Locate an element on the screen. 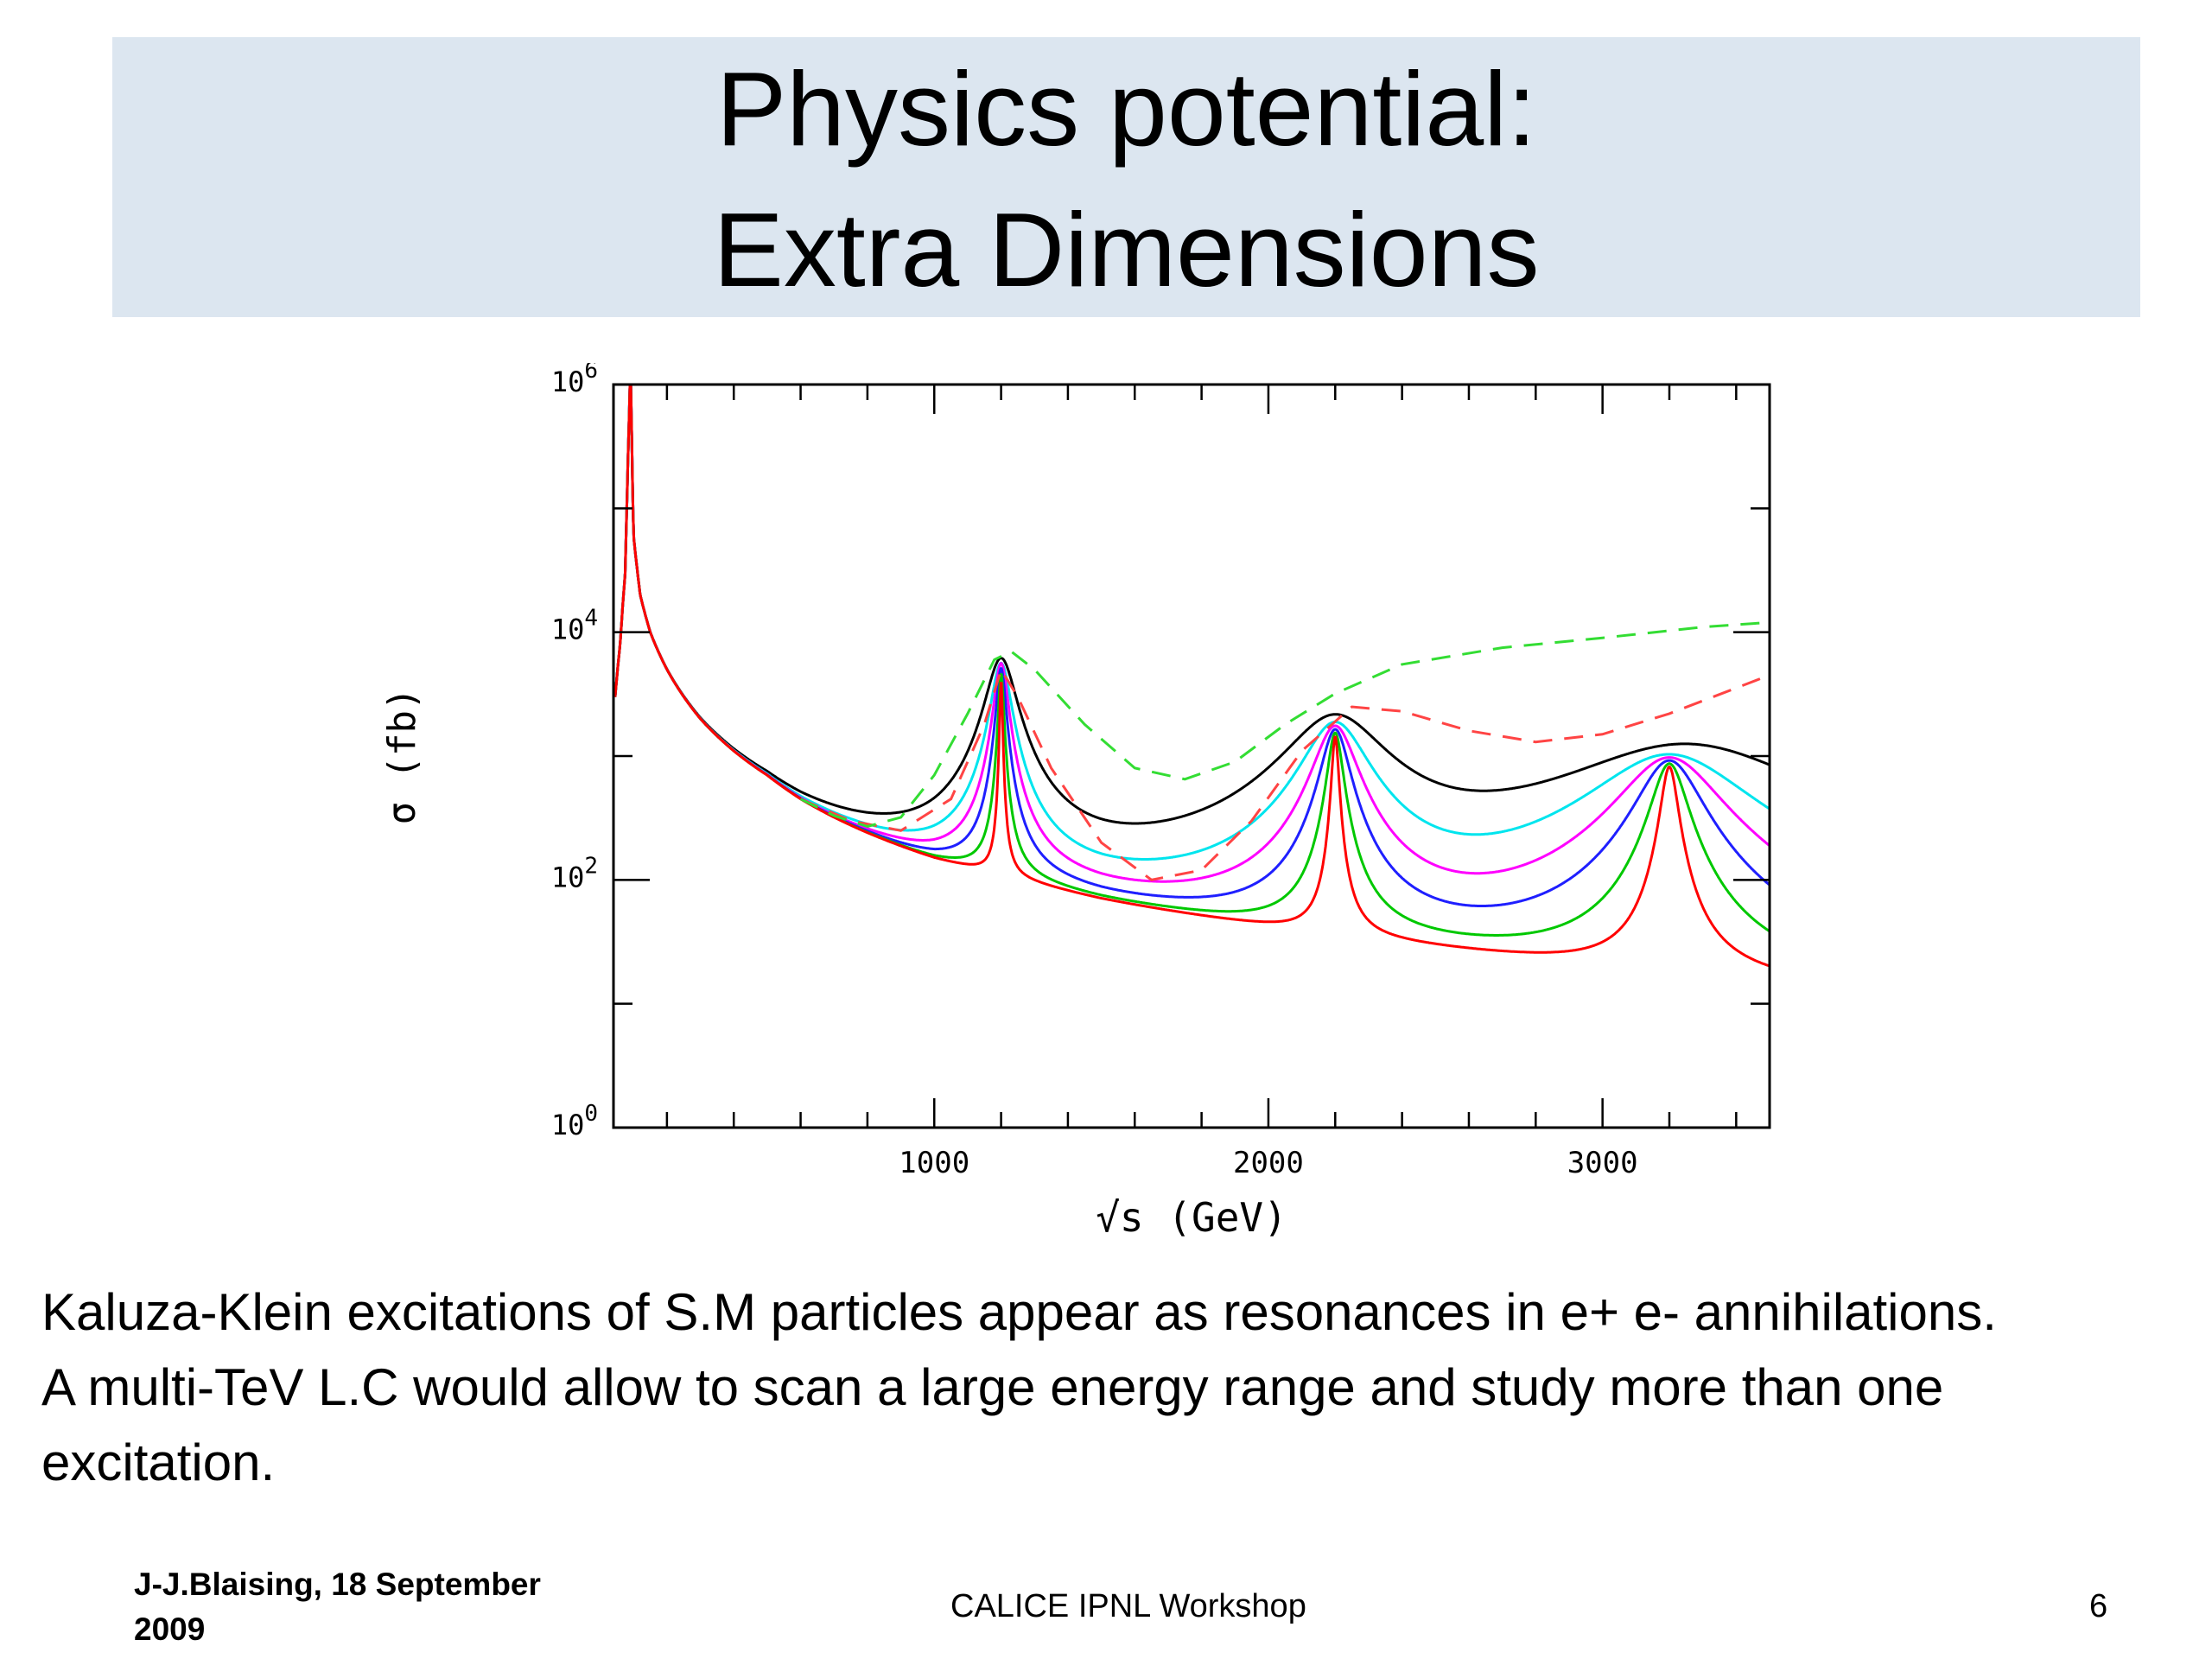  x-tick-label: 3000 is located at coordinates (1602, 1163).